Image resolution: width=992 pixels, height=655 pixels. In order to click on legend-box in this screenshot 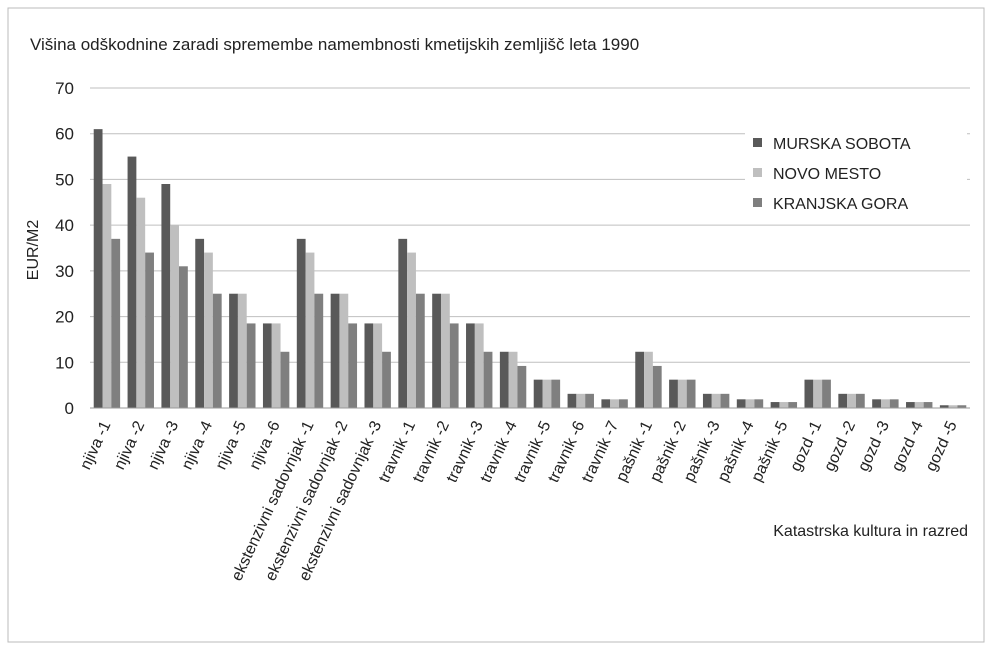, I will do `click(856, 173)`.